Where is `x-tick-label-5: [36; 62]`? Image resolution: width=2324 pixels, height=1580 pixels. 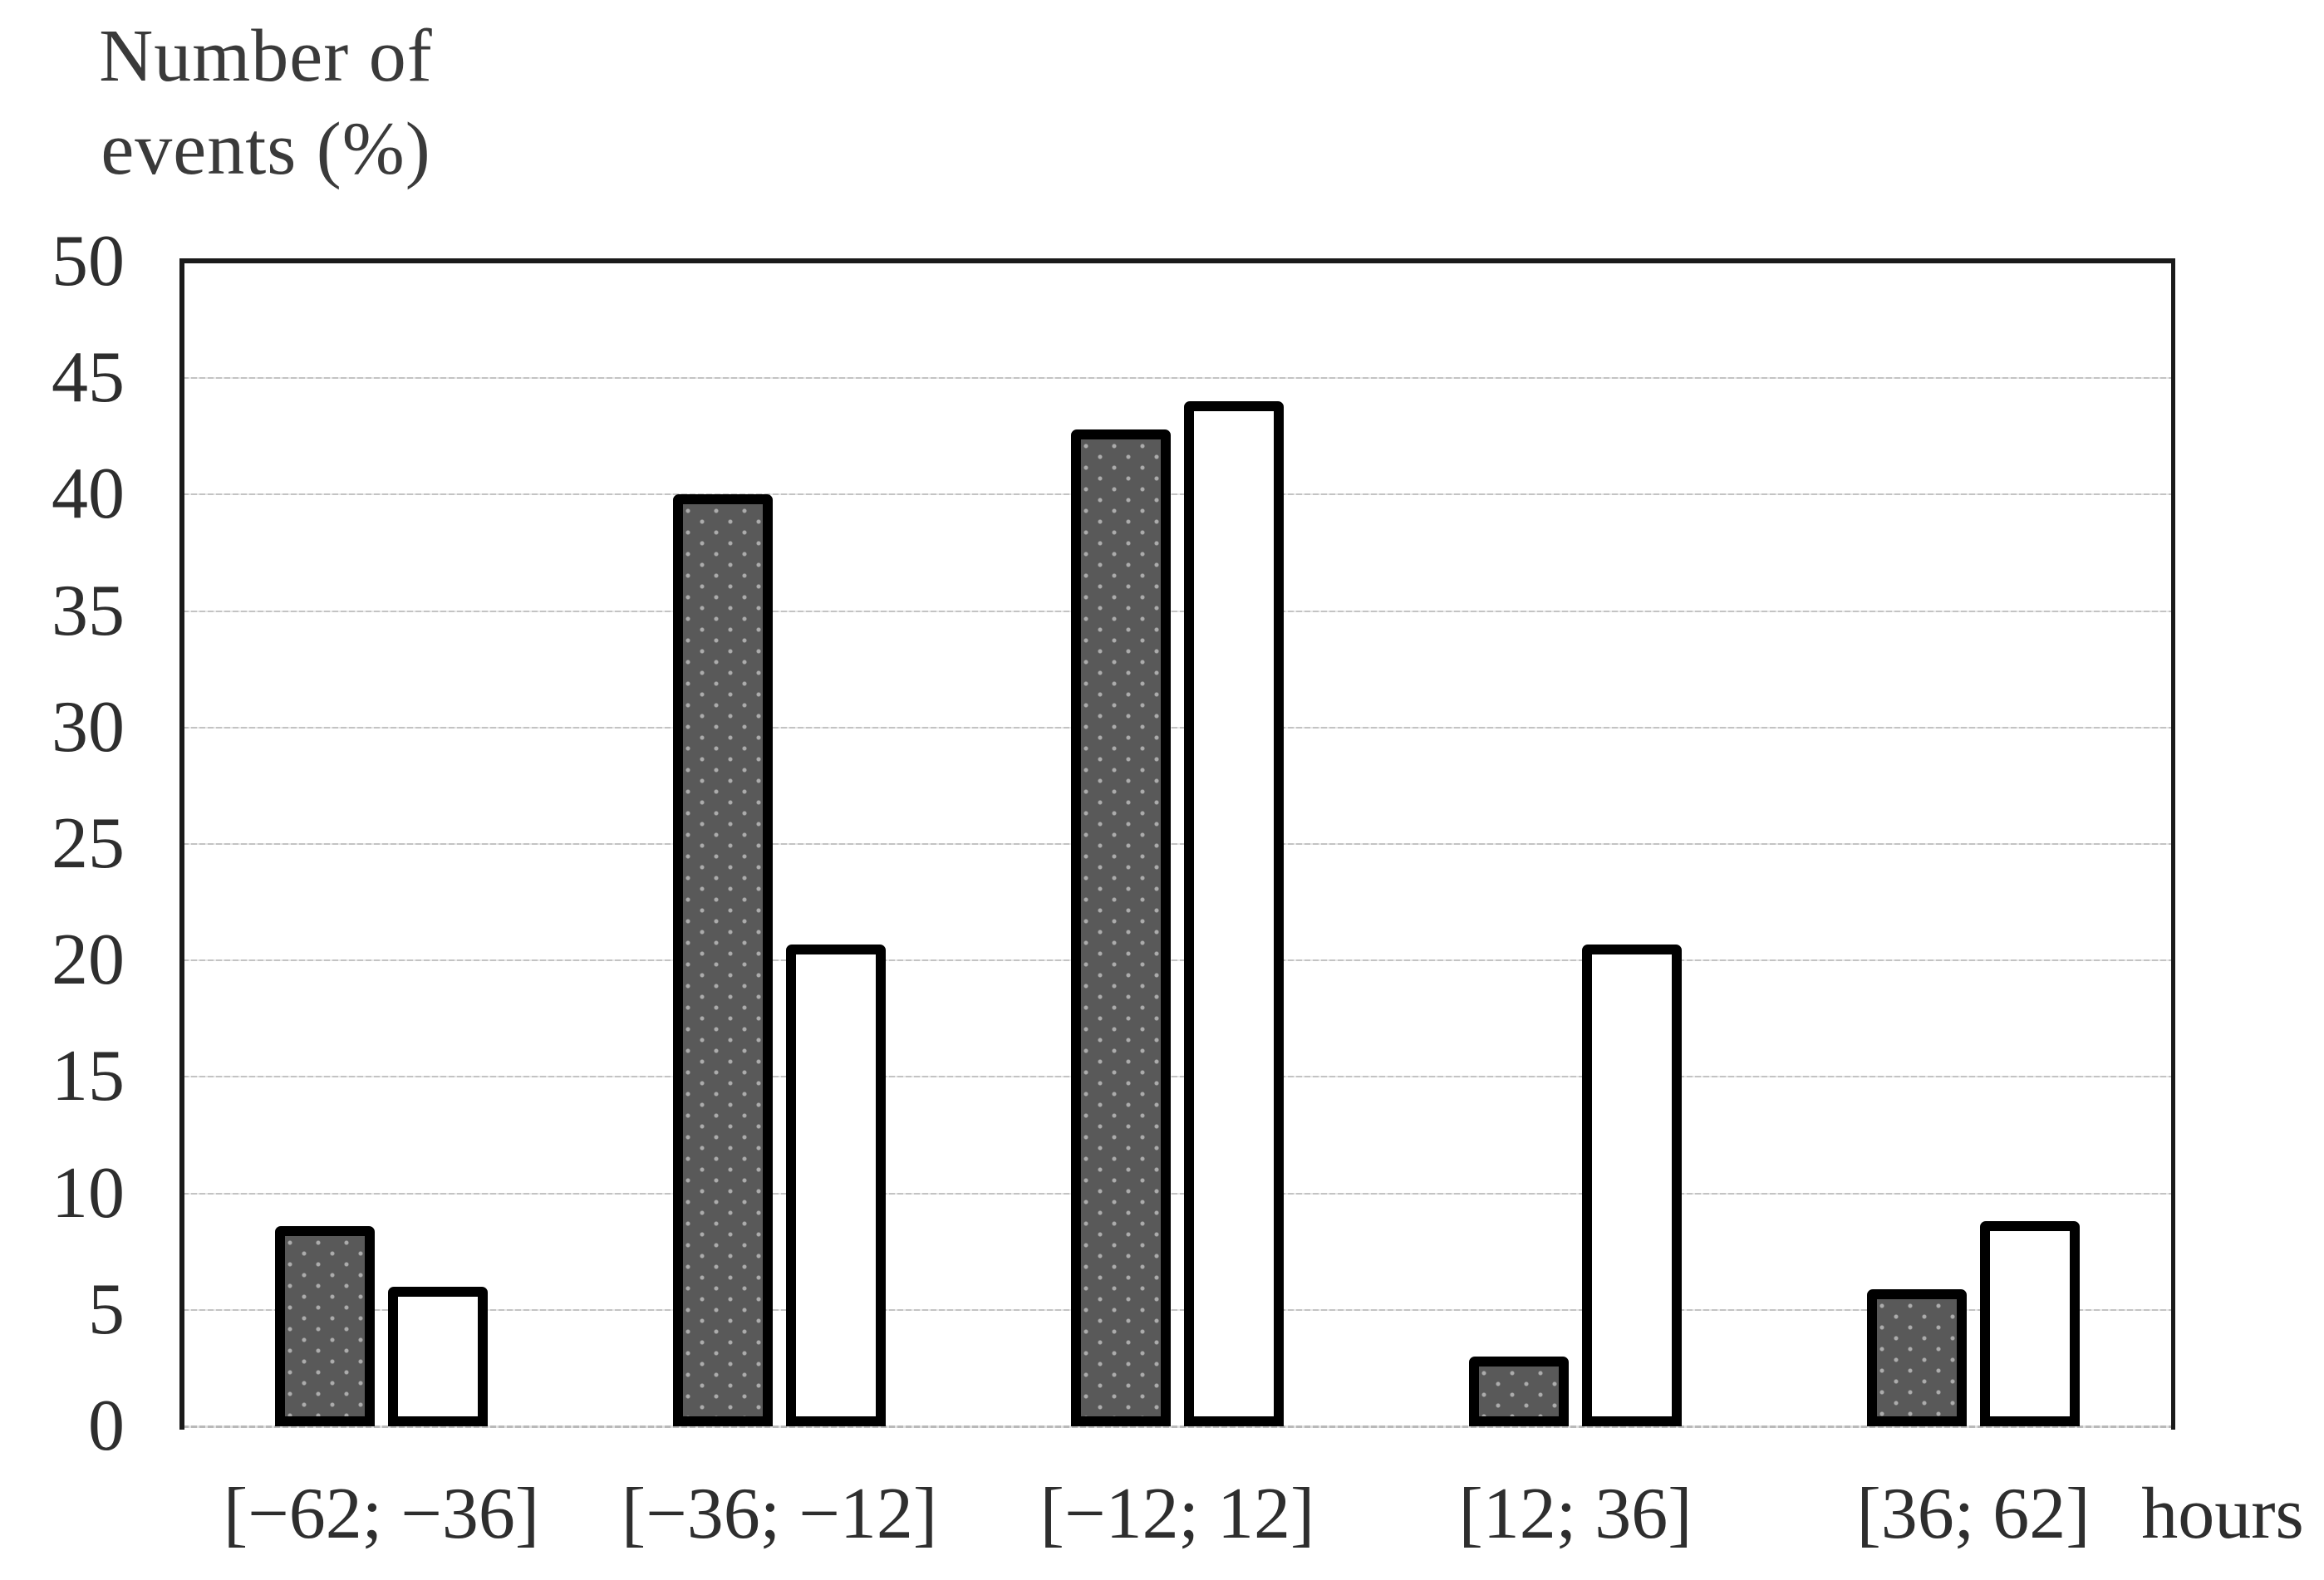 x-tick-label-5: [36; 62] is located at coordinates (1973, 1514).